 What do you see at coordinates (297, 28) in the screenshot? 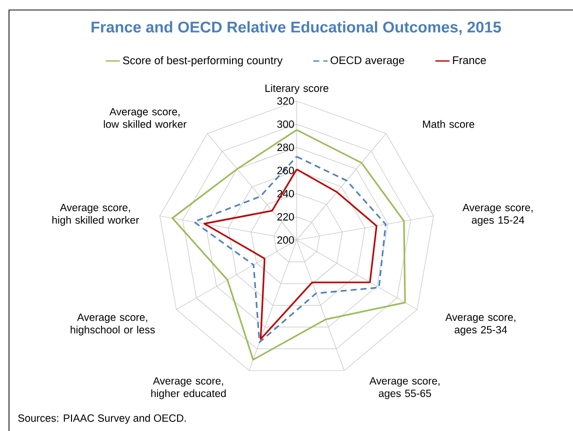
I see `chart-title: France and OECD Relative Educational Outcomes, 2015` at bounding box center [297, 28].